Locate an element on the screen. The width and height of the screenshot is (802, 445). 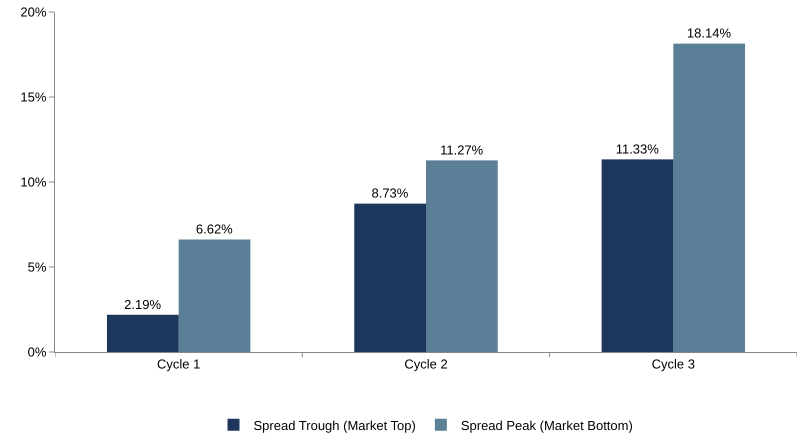
y-tick-label: 20% is located at coordinates (33, 12).